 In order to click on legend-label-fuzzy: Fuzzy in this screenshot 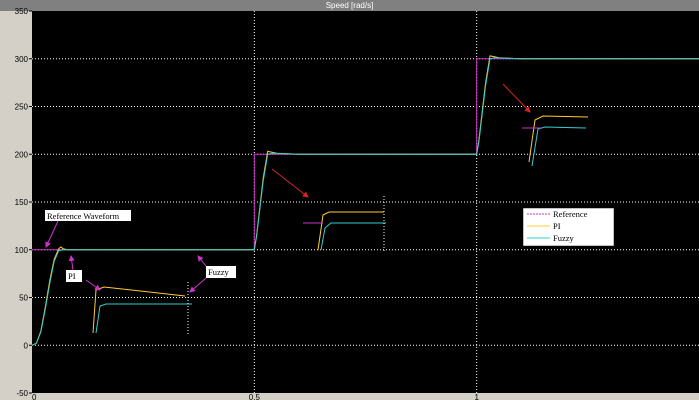, I will do `click(564, 238)`.